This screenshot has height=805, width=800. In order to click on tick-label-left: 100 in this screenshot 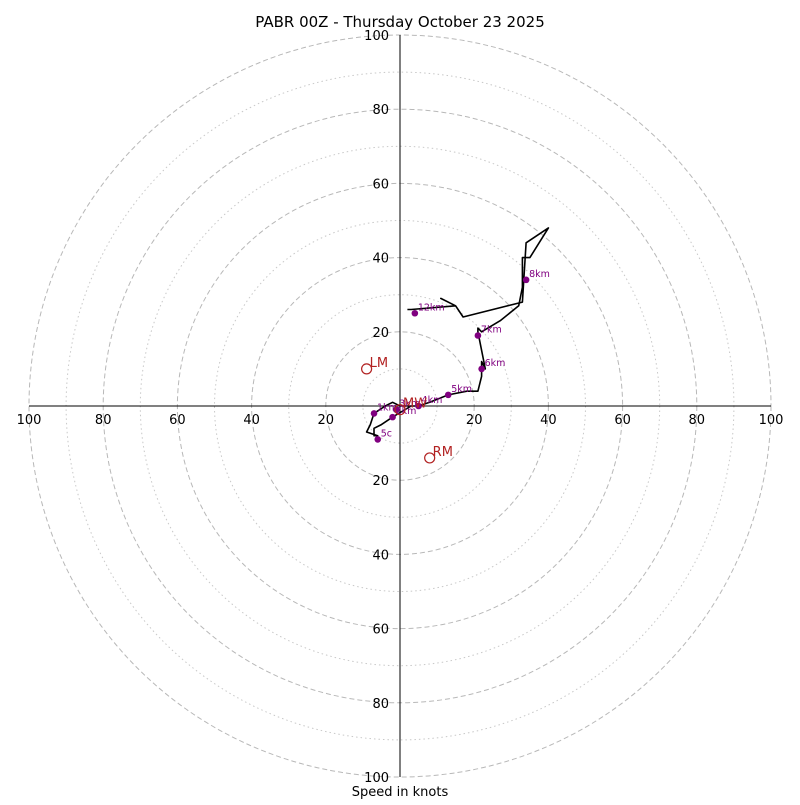, I will do `click(29, 420)`.